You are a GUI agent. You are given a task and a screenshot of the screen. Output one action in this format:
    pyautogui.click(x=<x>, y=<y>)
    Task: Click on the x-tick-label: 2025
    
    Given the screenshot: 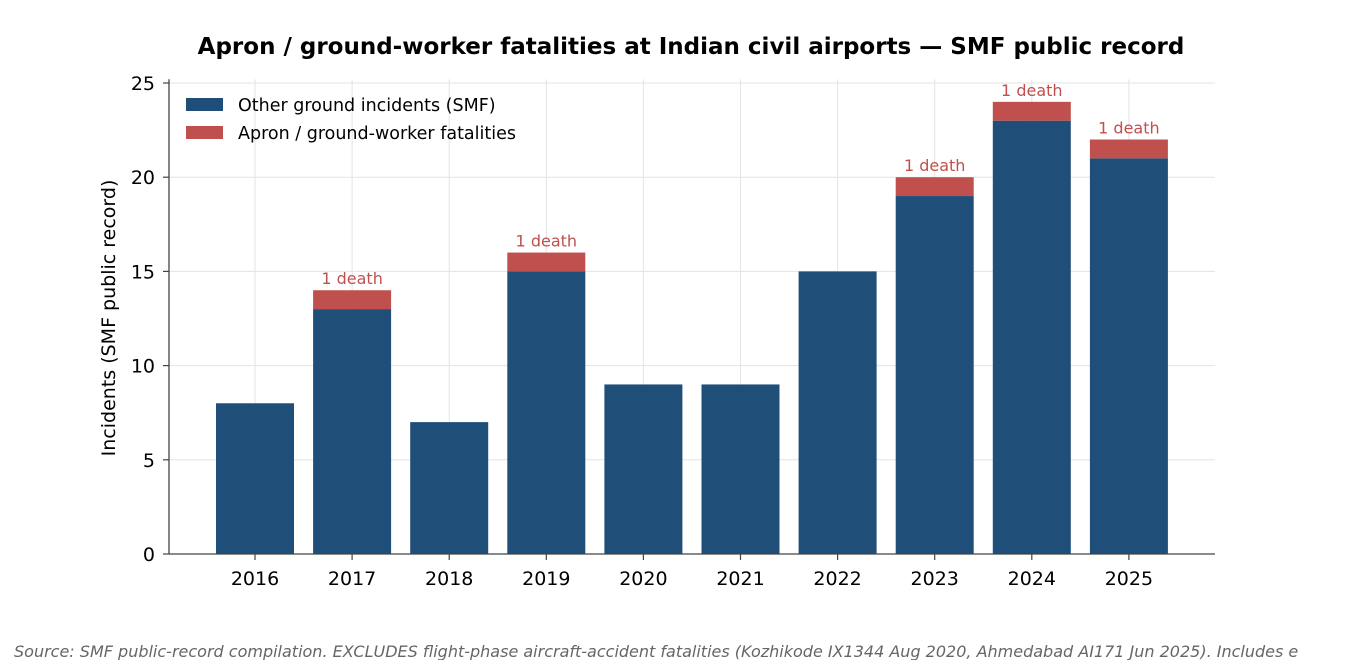 What is the action you would take?
    pyautogui.click(x=1129, y=579)
    